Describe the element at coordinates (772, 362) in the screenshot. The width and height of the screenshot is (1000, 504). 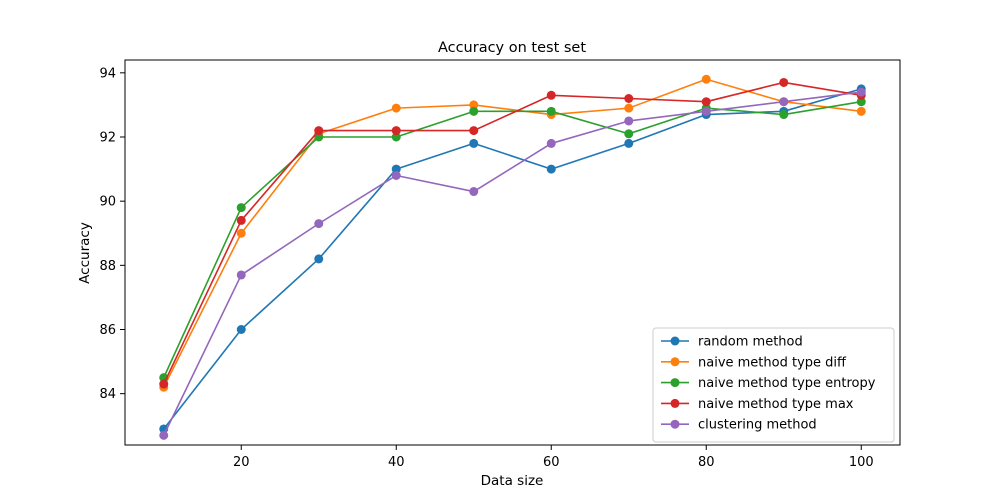
I see `legend-label: naive method type diff` at that location.